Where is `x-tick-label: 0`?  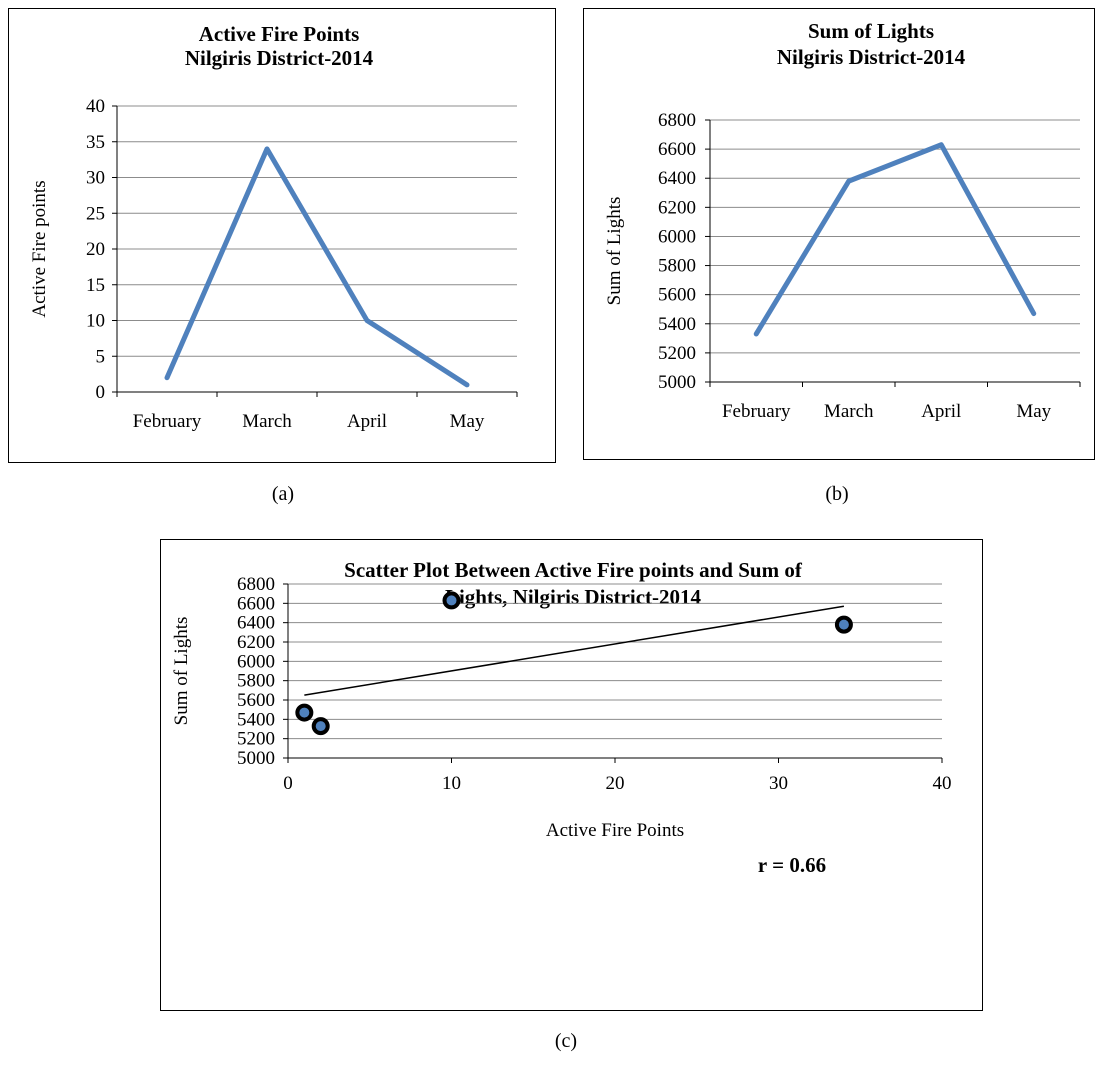
x-tick-label: 0 is located at coordinates (288, 783).